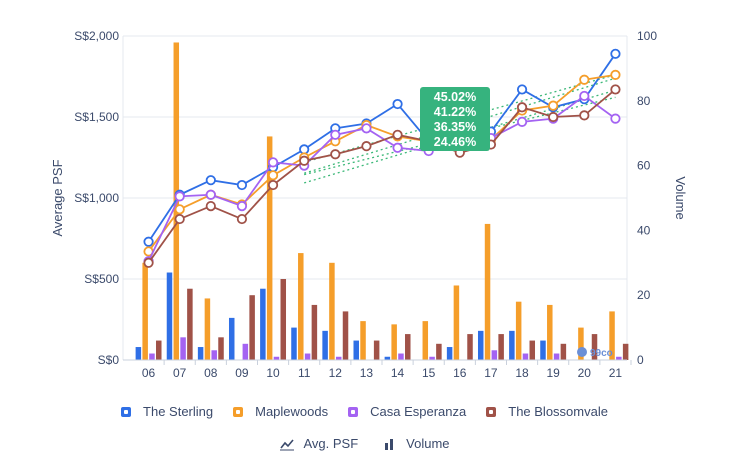 The width and height of the screenshot is (729, 472). Describe the element at coordinates (407, 411) in the screenshot. I see `legend-item: Casa Esperanza` at that location.